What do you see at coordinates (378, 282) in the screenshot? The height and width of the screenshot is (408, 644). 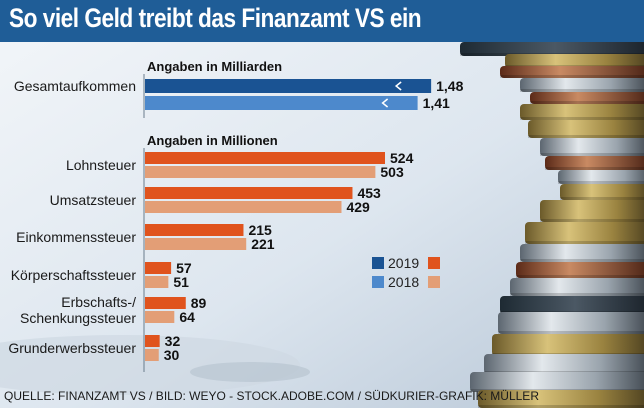 I see `legend-swatch-billion-2018` at bounding box center [378, 282].